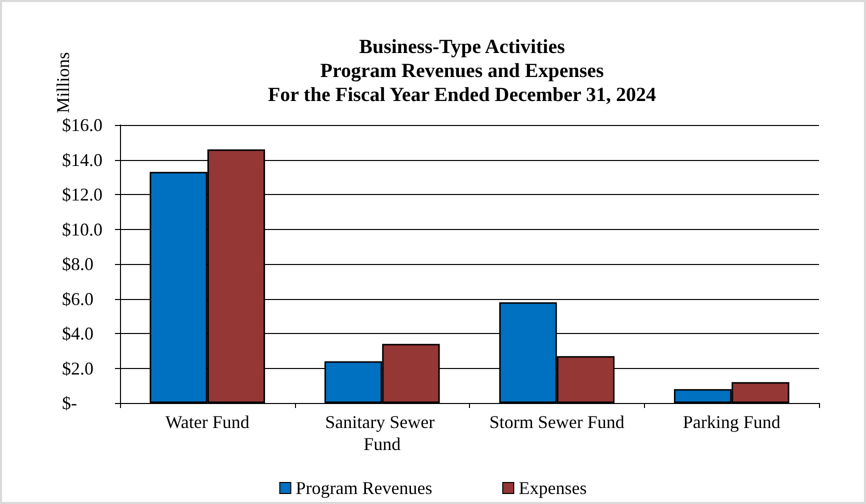 The width and height of the screenshot is (866, 504). Describe the element at coordinates (552, 488) in the screenshot. I see `legend-label: Expenses` at that location.